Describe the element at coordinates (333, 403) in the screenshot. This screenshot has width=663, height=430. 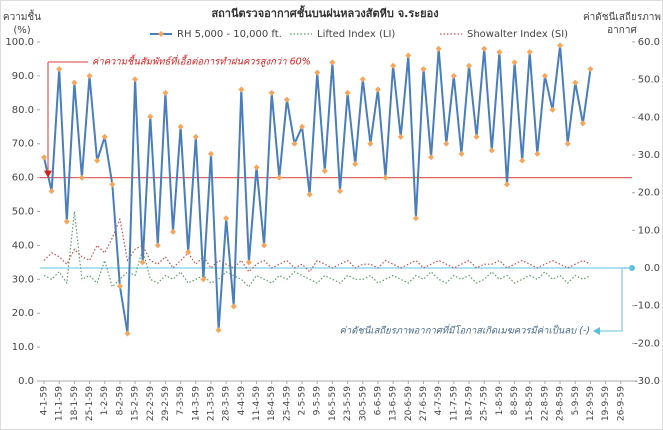
I see `x-tick-label: 16-5-59` at that location.